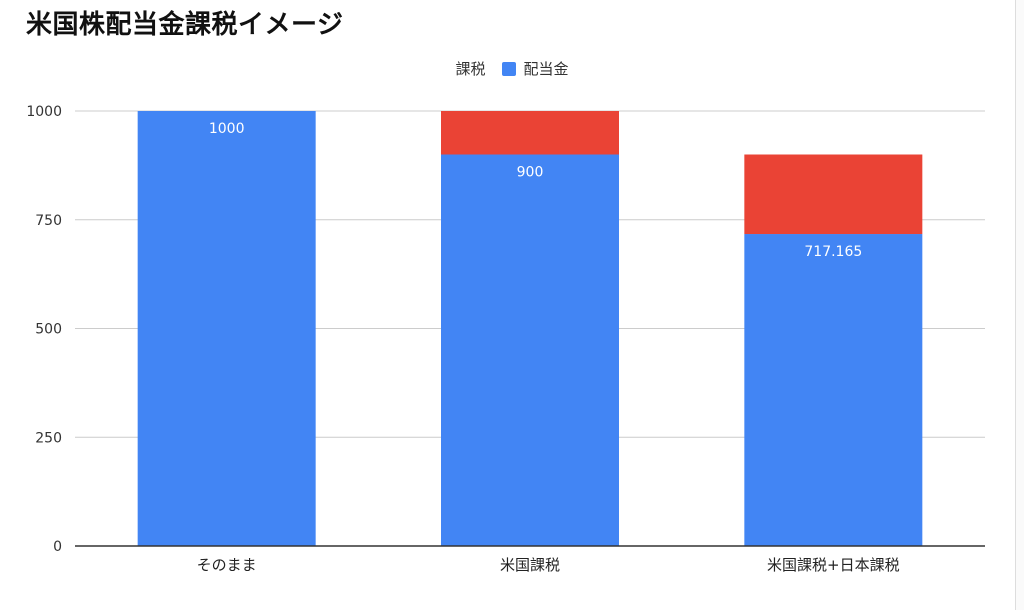 The height and width of the screenshot is (610, 1024). What do you see at coordinates (530, 173) in the screenshot?
I see `data-label: 900` at bounding box center [530, 173].